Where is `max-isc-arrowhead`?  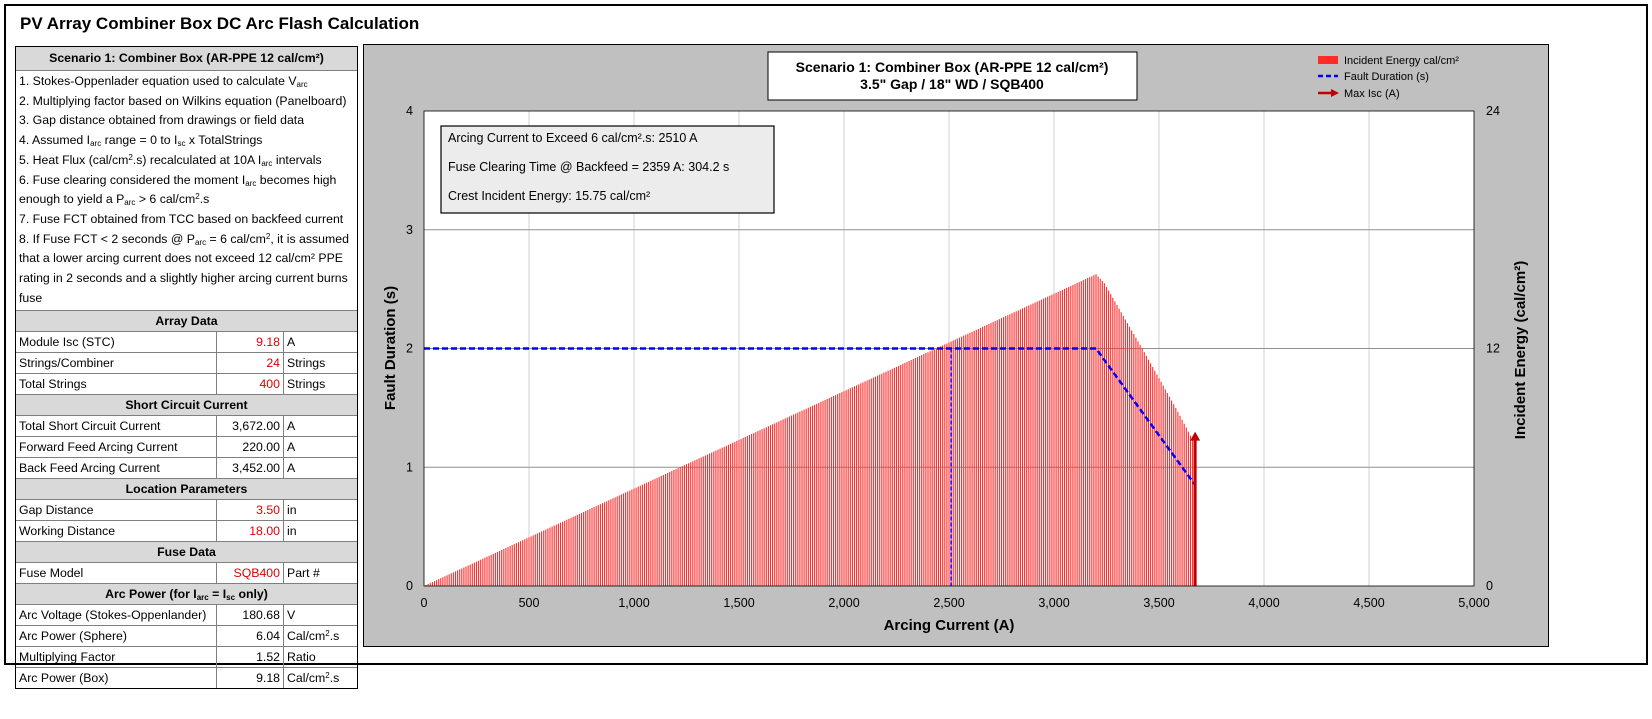 max-isc-arrowhead is located at coordinates (1195, 436).